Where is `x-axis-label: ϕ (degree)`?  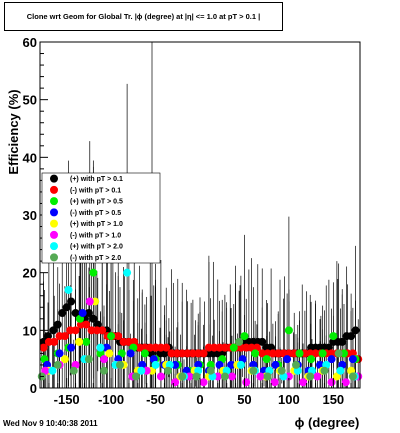
x-axis-label: ϕ (degree) is located at coordinates (327, 422).